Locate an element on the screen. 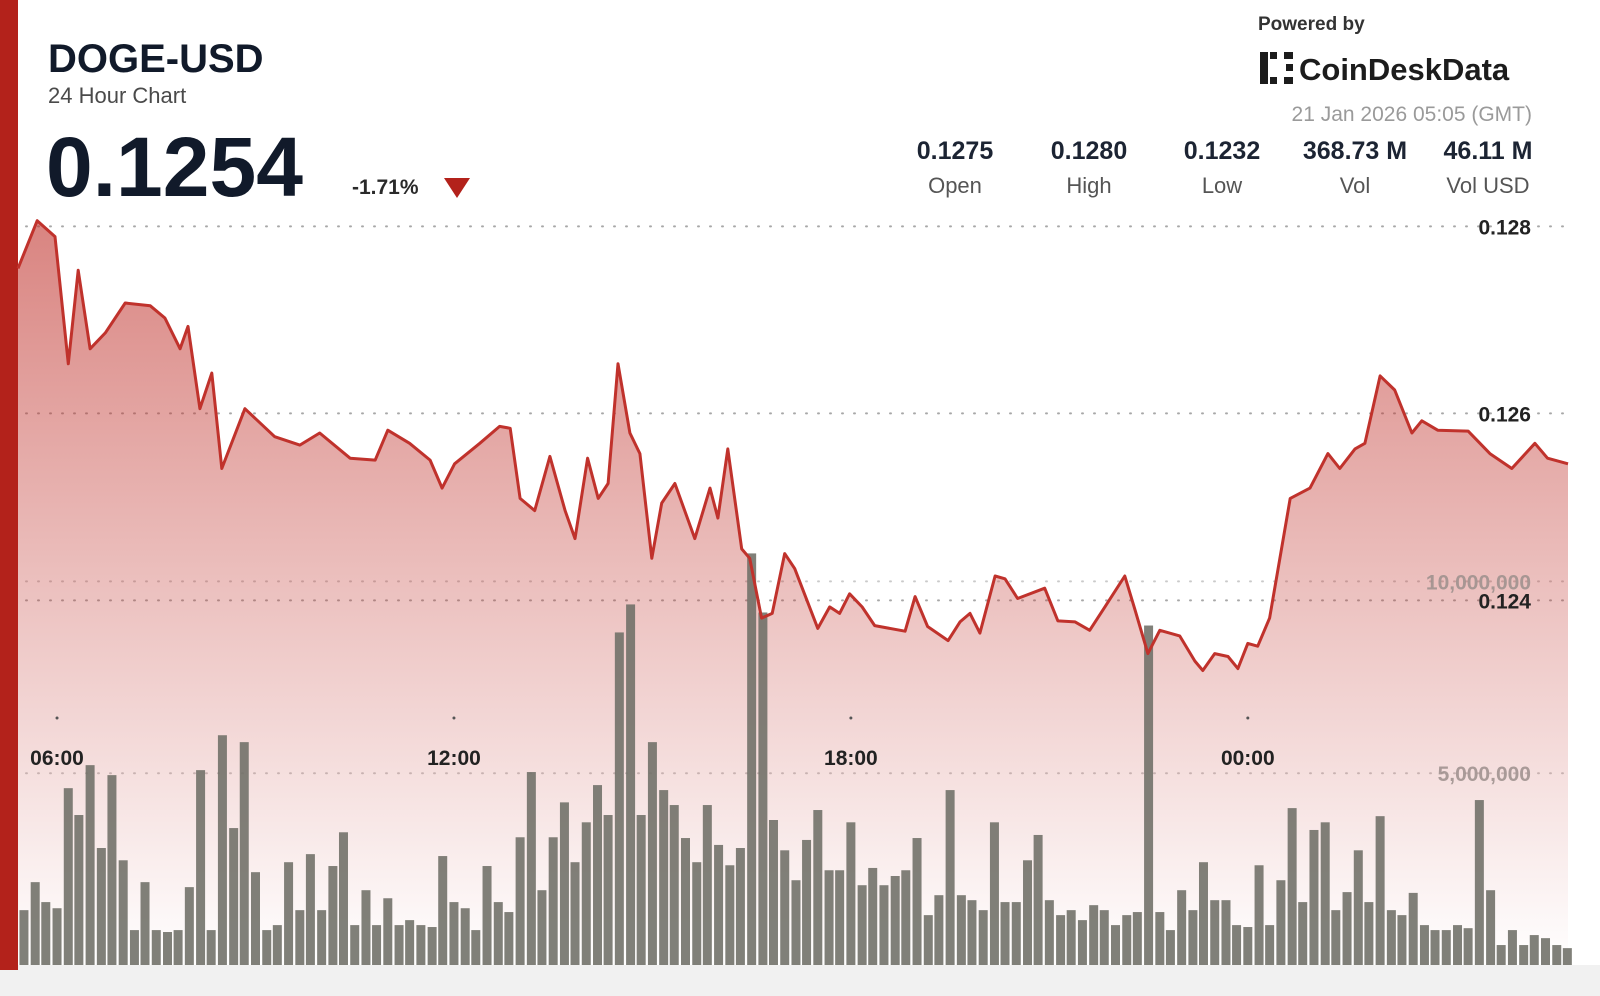 The height and width of the screenshot is (996, 1600). stat-label: Low is located at coordinates (1222, 185).